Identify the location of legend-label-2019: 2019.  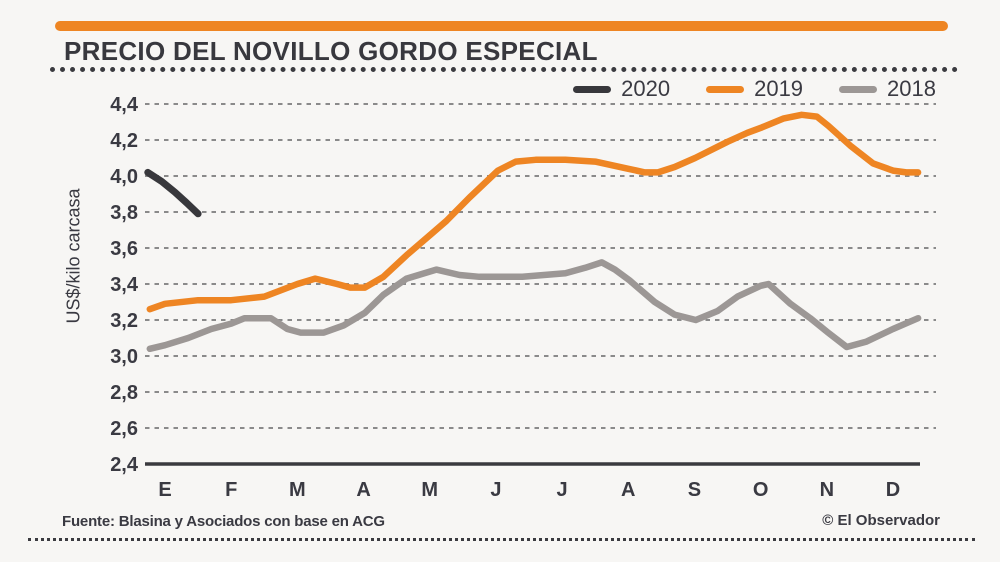
(779, 88).